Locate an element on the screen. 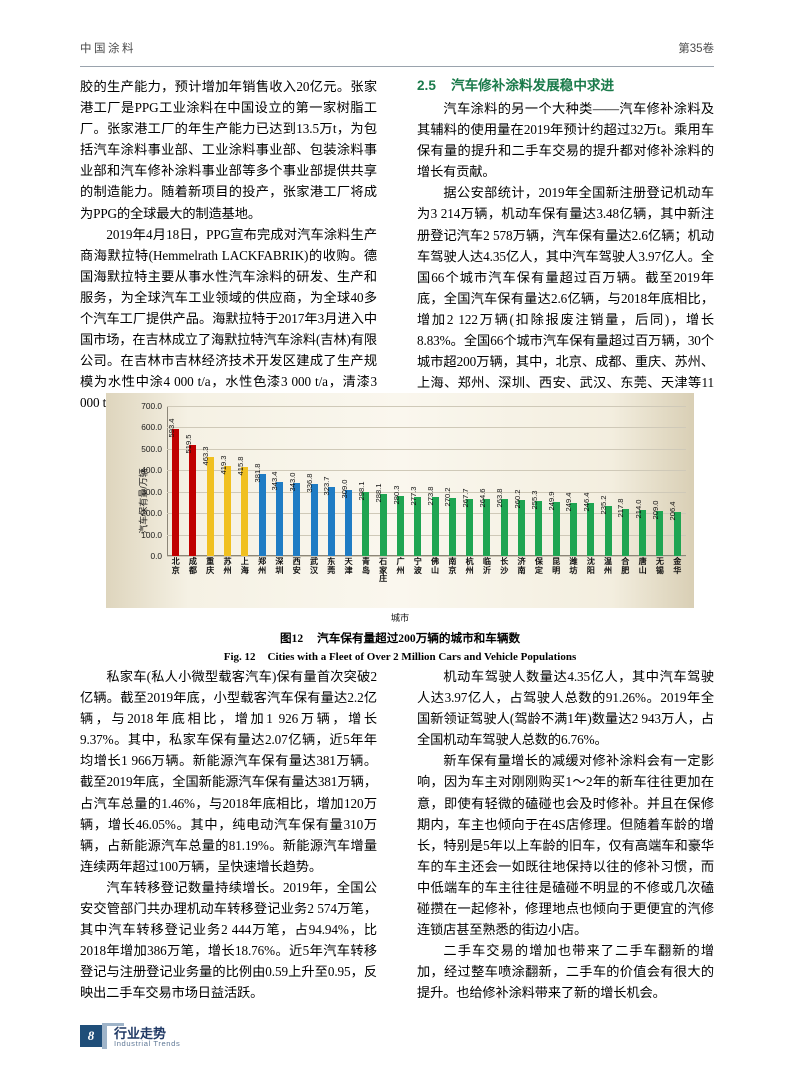  bar-value-label: 593.4 is located at coordinates (171, 428).